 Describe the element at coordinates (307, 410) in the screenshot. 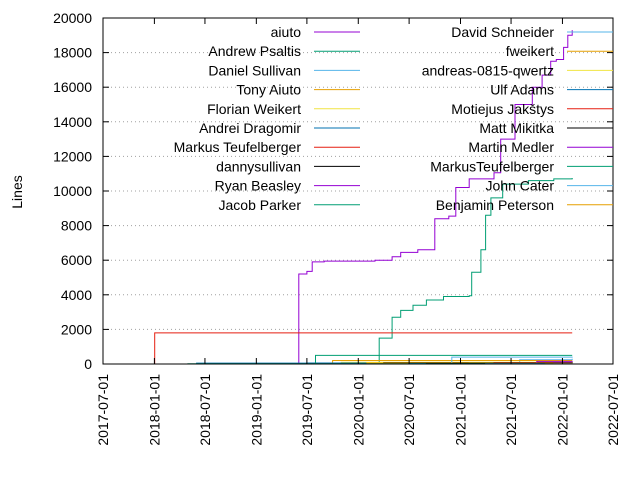

I see `x-tick-label: 2019-07-01` at that location.